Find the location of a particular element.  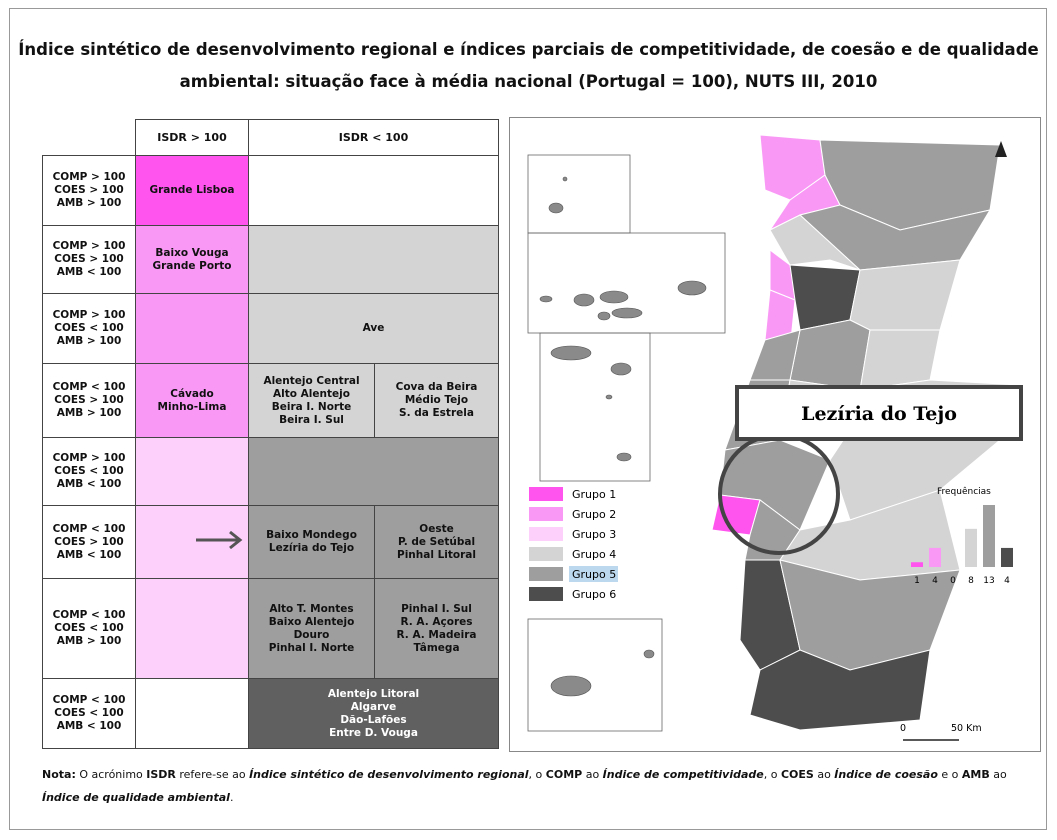

cell-line: P. de Setúbal is located at coordinates (436, 541).